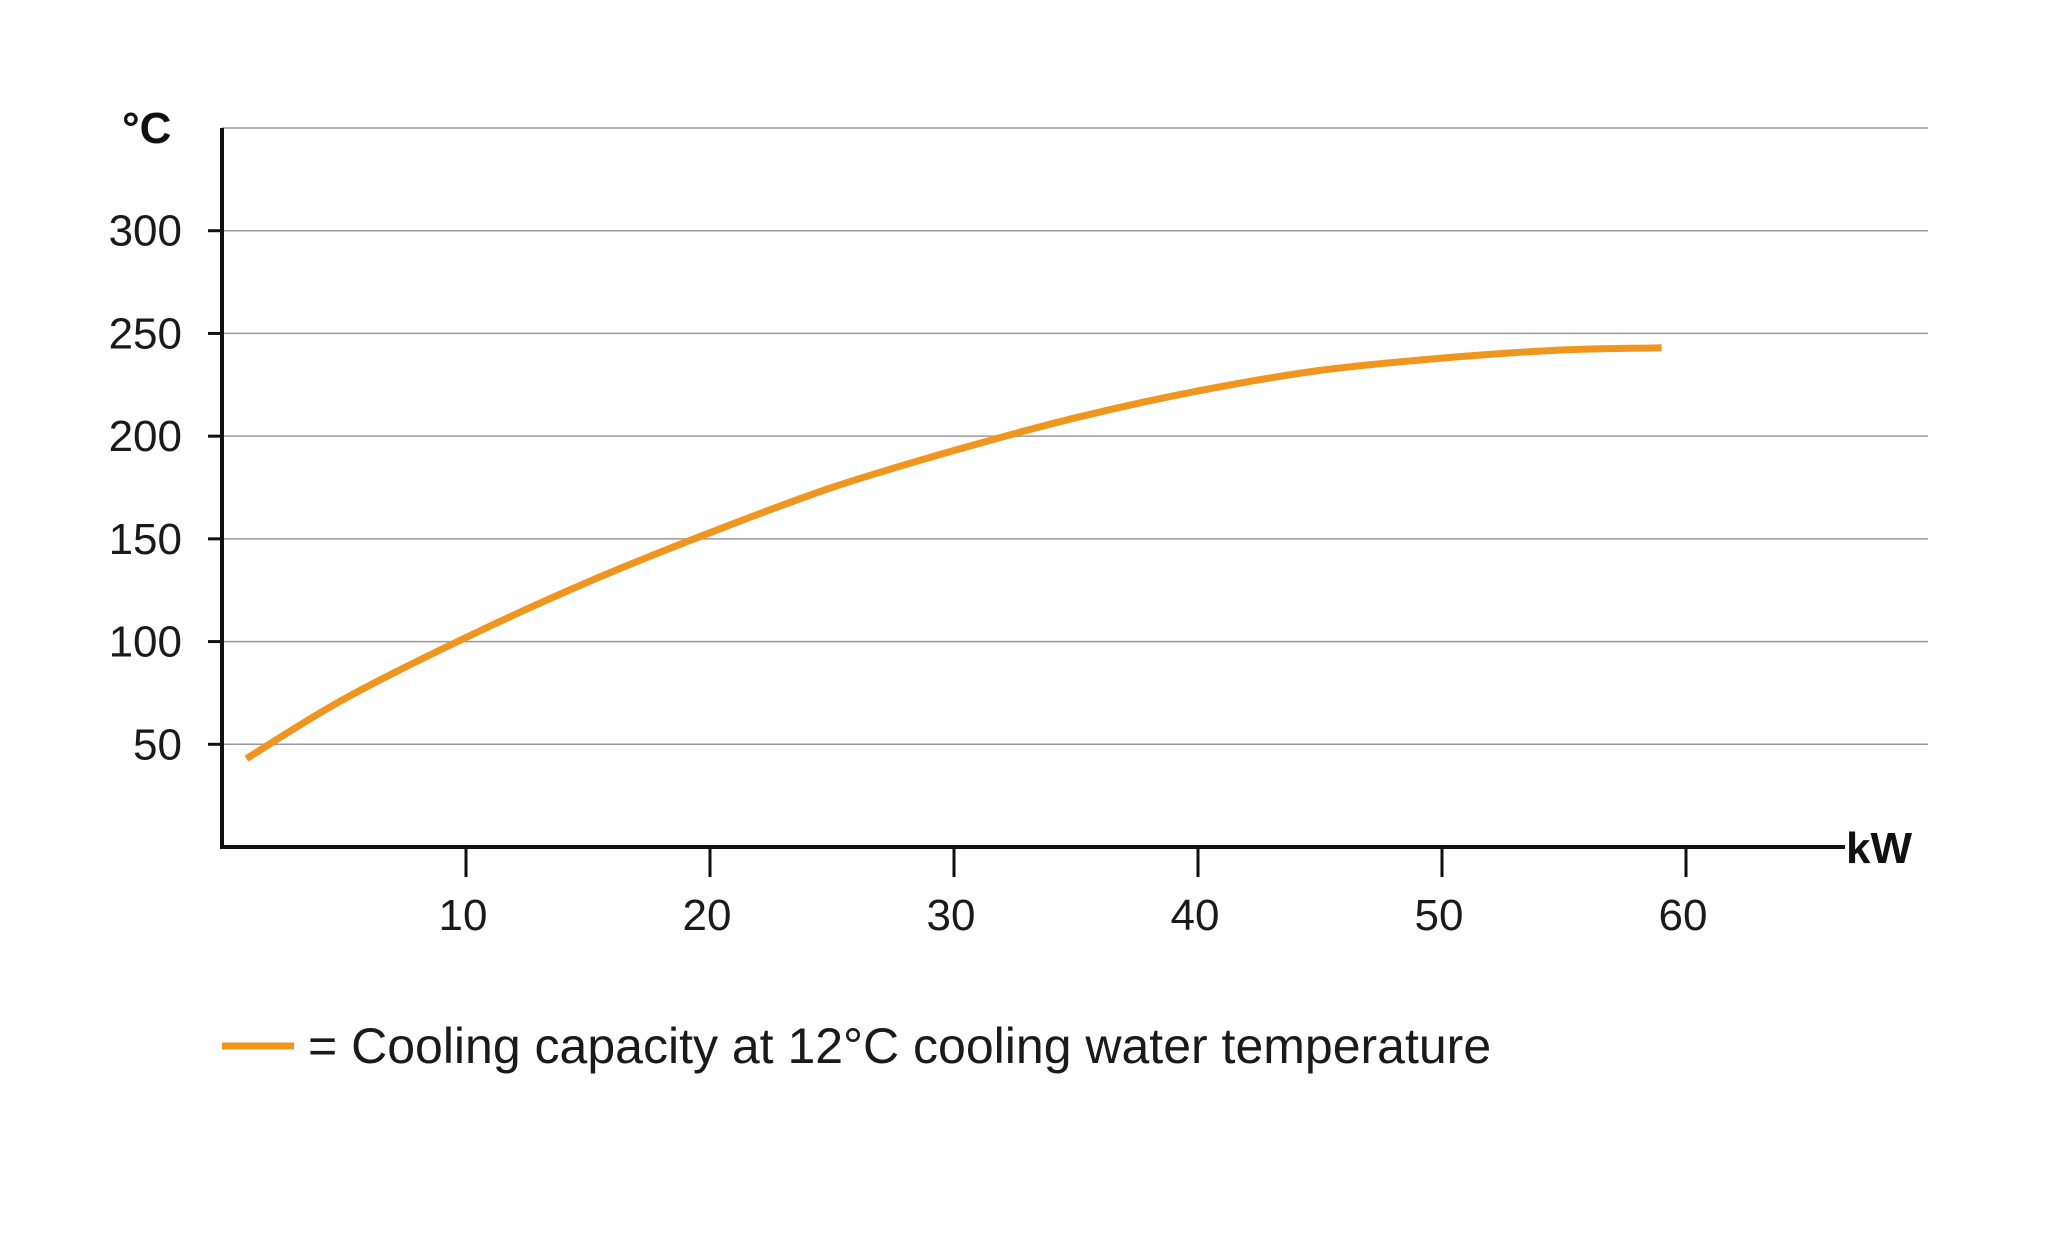  What do you see at coordinates (145, 436) in the screenshot?
I see `y-tick-label: 200` at bounding box center [145, 436].